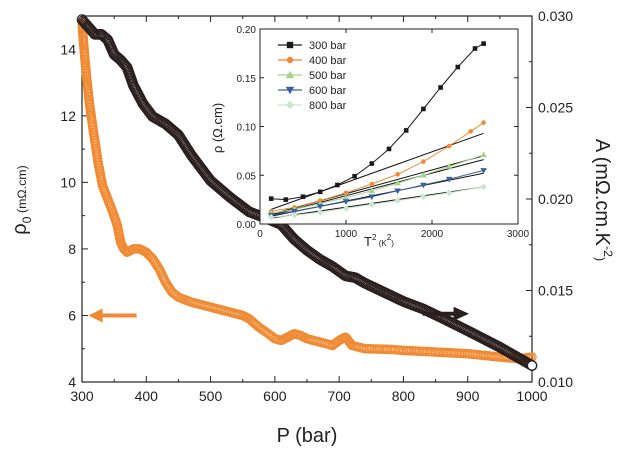  I want to click on y-right-tick-label: 0.010, so click(555, 382).